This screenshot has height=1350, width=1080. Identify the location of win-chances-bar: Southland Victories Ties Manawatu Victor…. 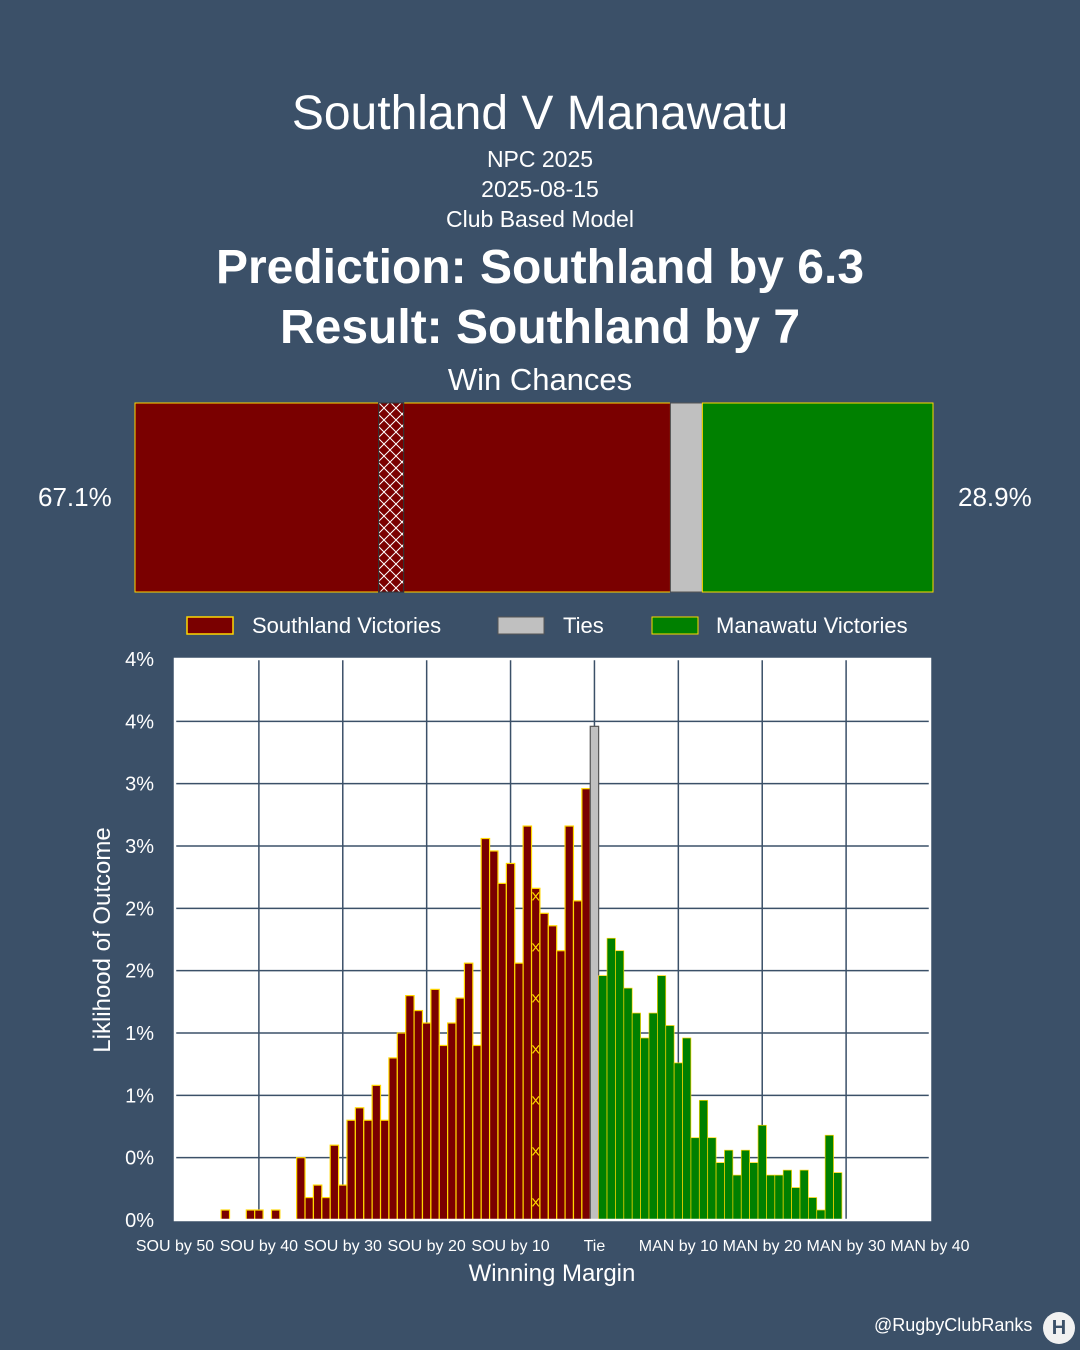
(534, 520).